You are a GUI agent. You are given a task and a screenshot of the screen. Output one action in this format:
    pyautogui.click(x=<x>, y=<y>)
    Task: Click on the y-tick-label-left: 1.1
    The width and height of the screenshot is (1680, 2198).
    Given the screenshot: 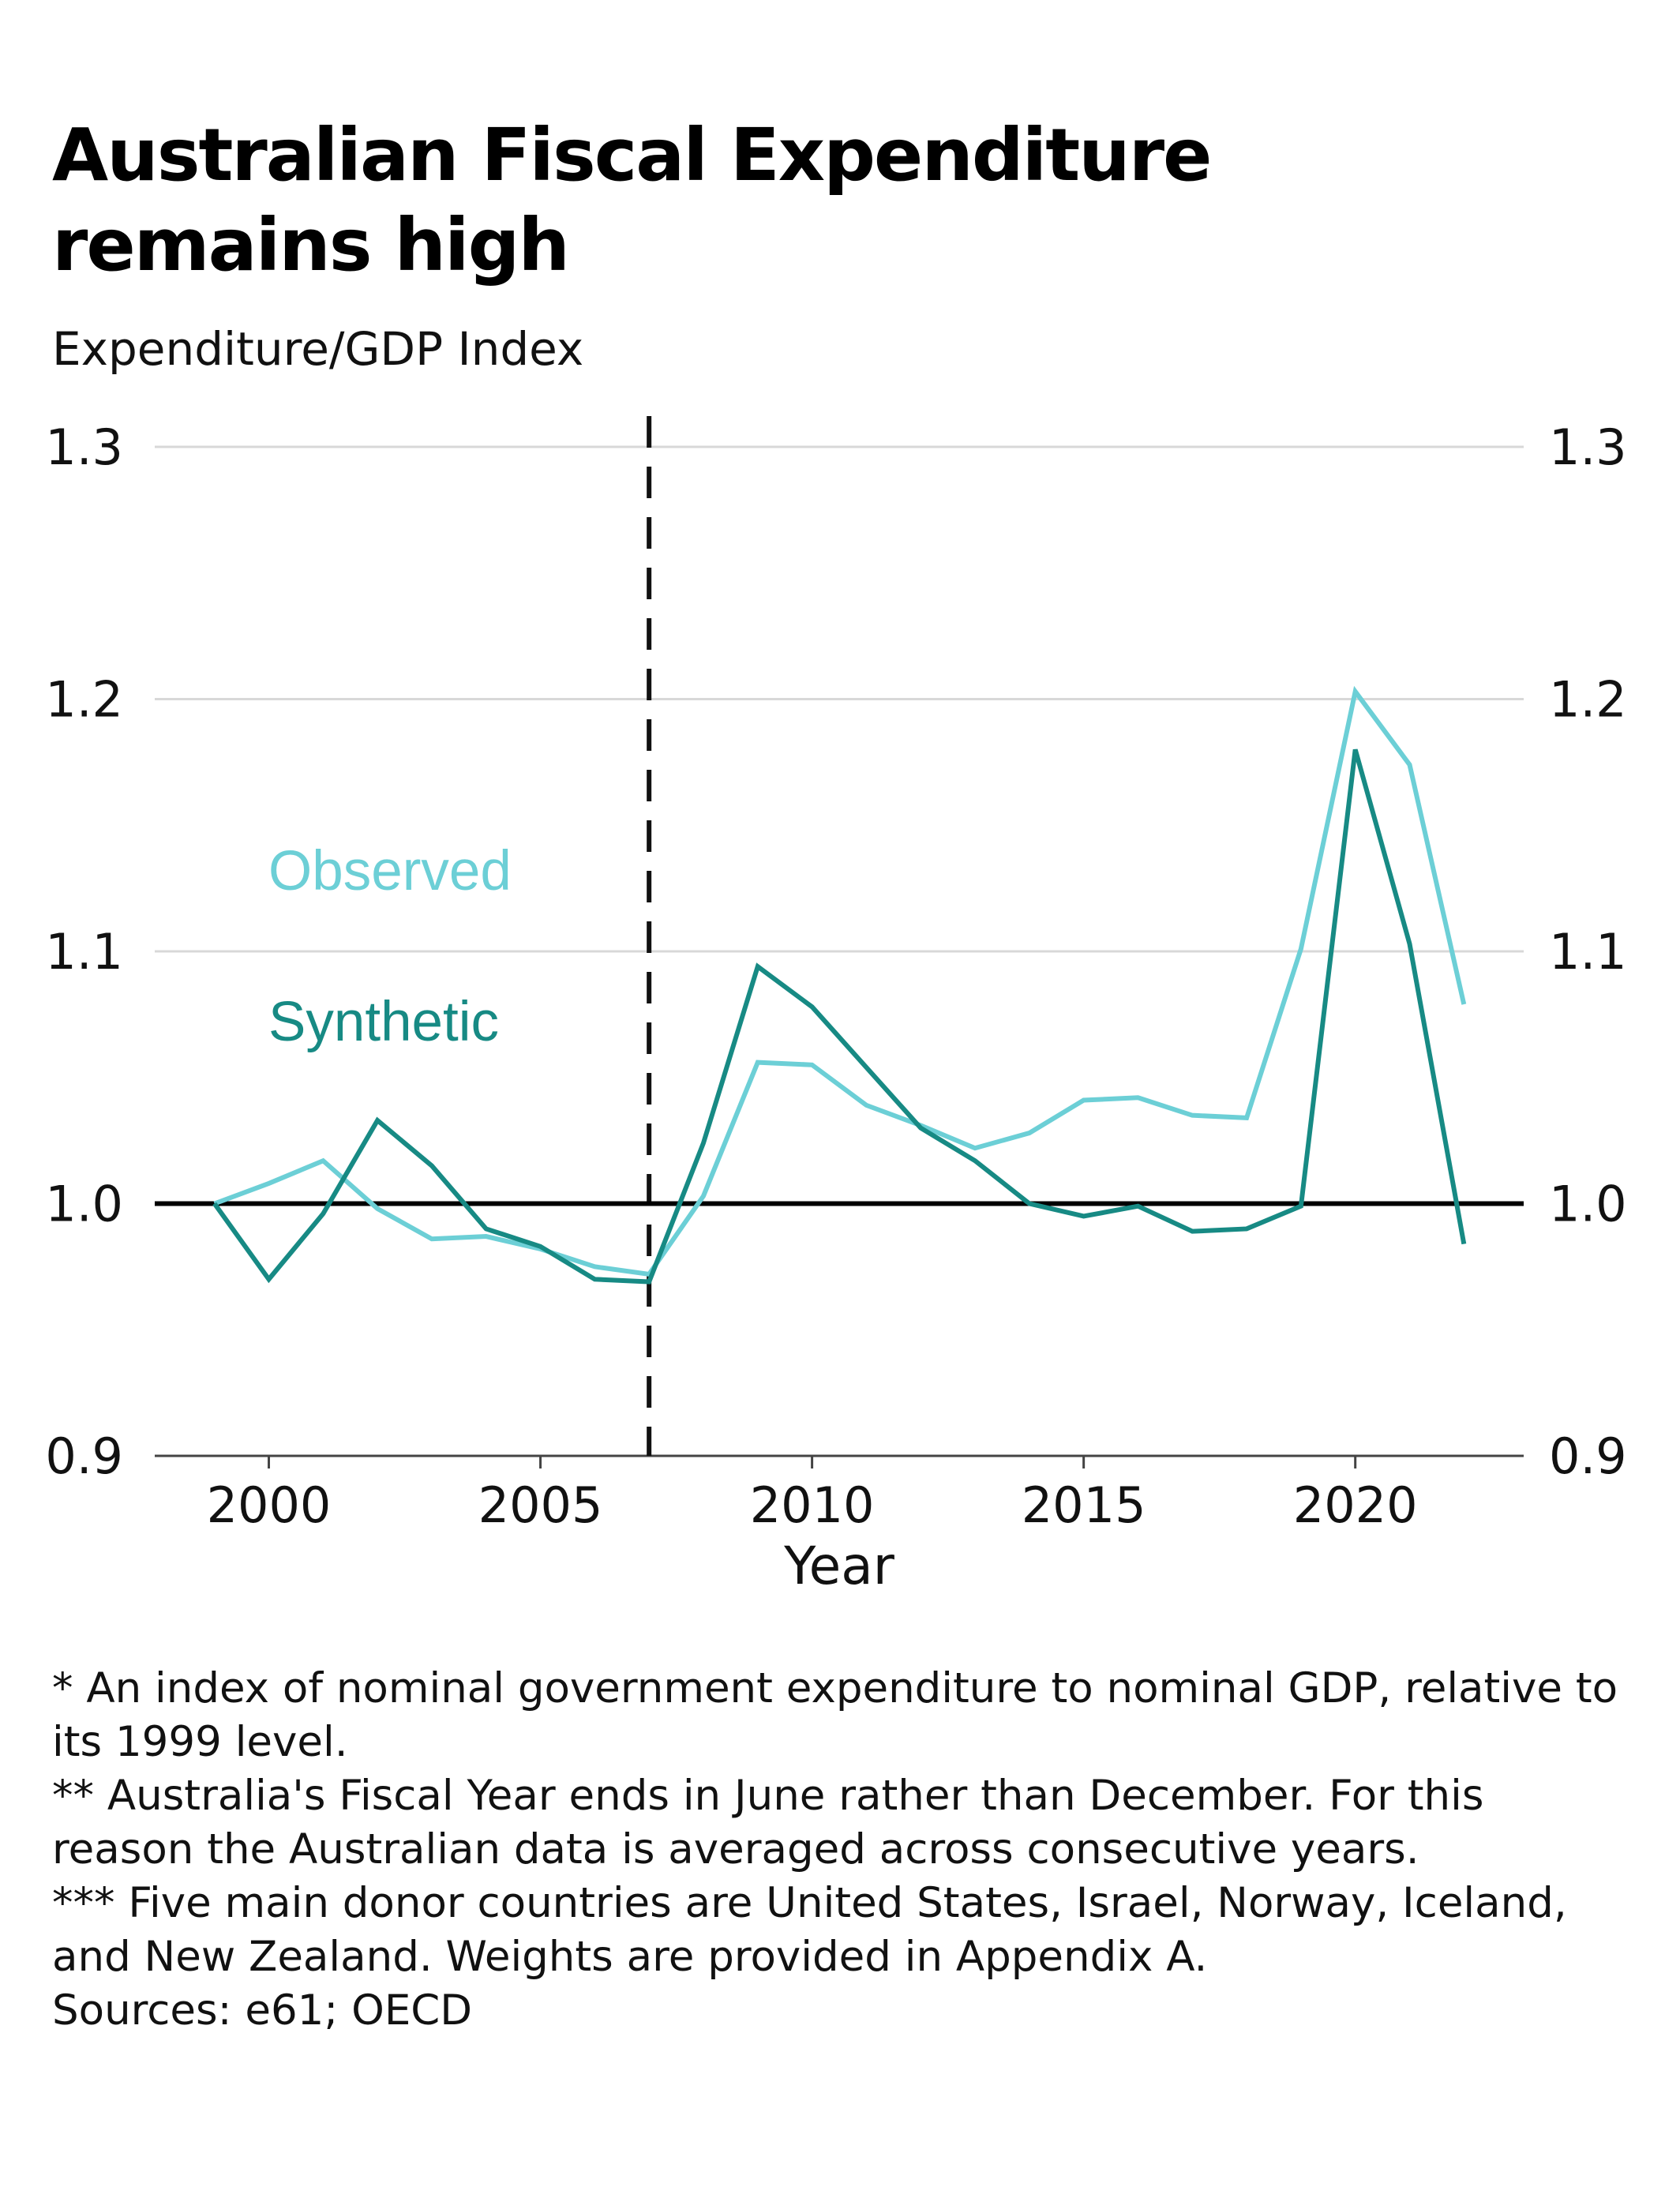 What is the action you would take?
    pyautogui.click(x=84, y=952)
    